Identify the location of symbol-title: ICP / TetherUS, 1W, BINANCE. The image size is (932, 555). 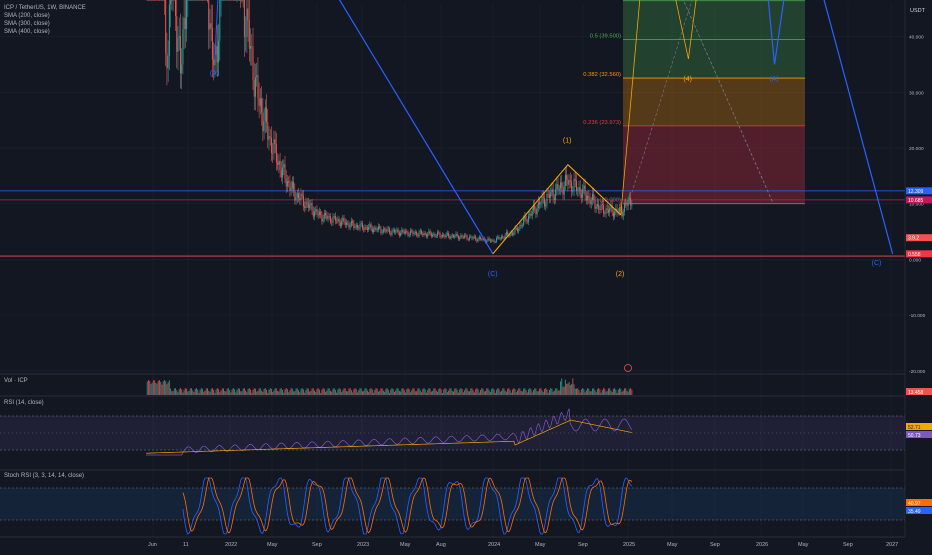
(45, 8).